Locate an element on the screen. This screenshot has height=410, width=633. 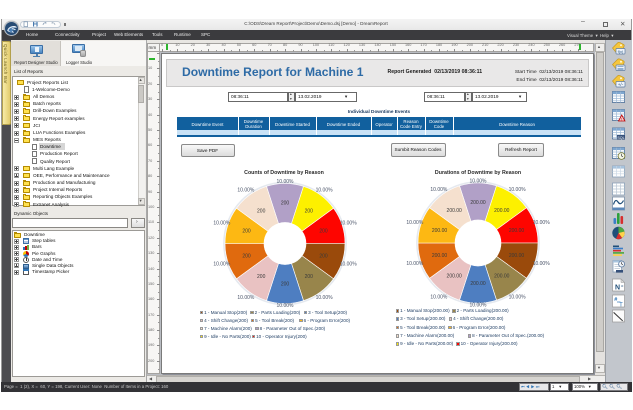
svg-text: T is located at coordinates (621, 306).